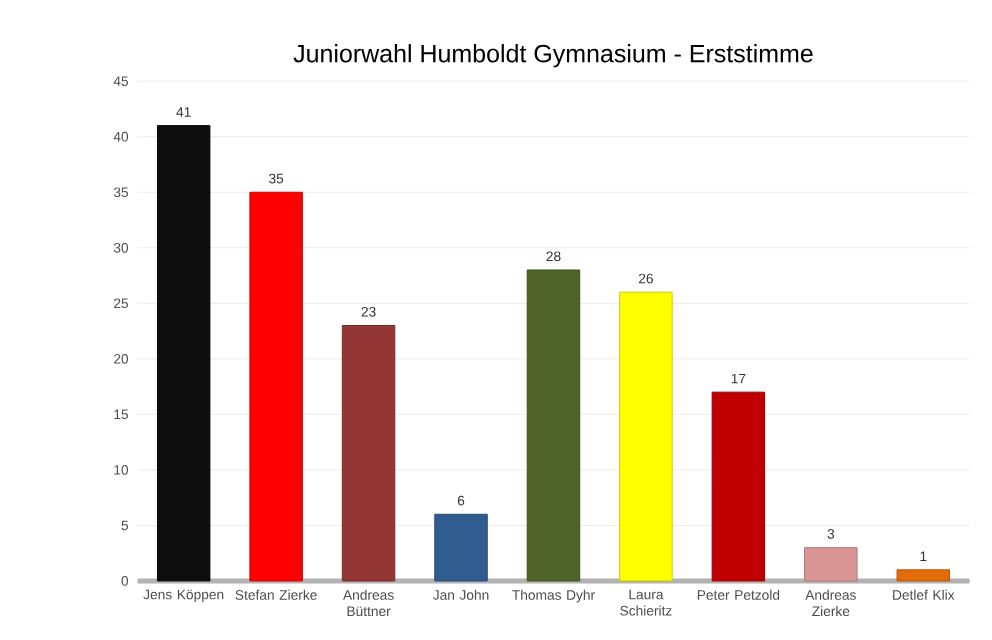 Image resolution: width=992 pixels, height=640 pixels. Describe the element at coordinates (553, 55) in the screenshot. I see `chart-title: Juniorwahl Humboldt Gymnasium - Erststimme` at that location.